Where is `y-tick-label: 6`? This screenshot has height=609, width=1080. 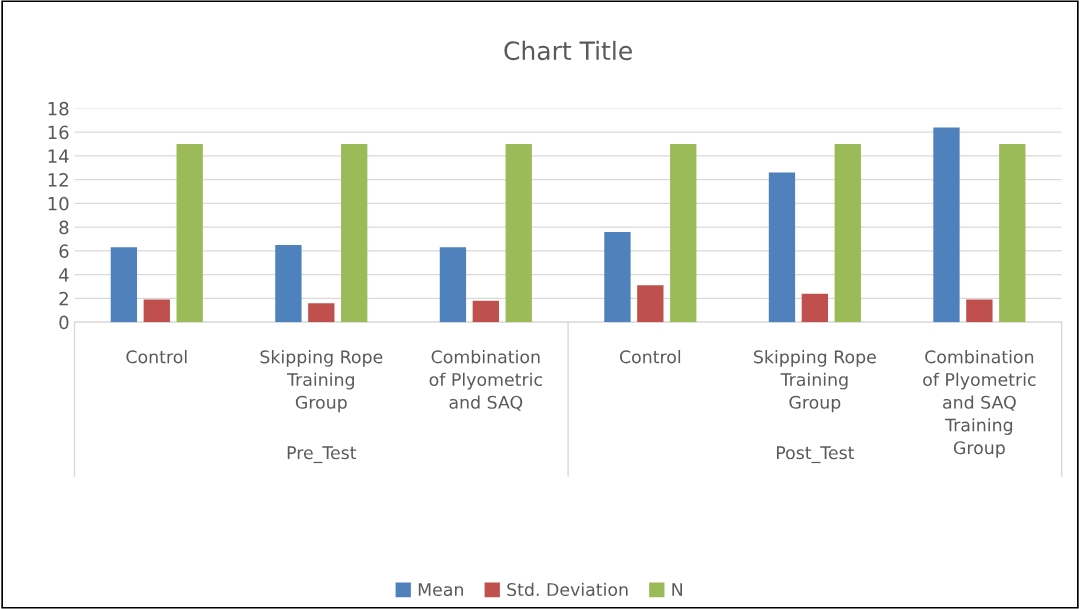
y-tick-label: 6 is located at coordinates (64, 251).